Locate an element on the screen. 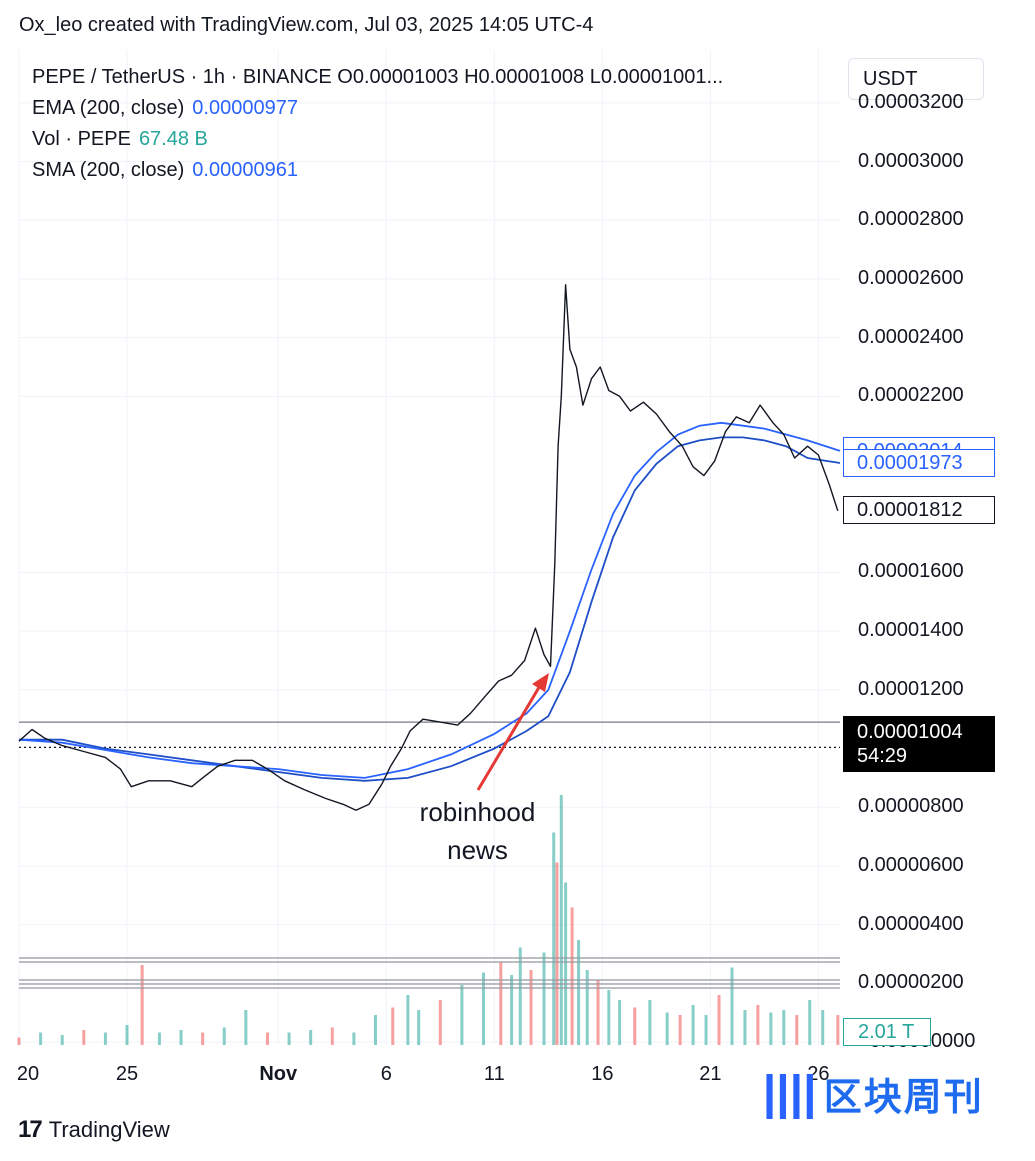 The width and height of the screenshot is (1035, 1161). bar-countdown: 54:29 is located at coordinates (882, 756).